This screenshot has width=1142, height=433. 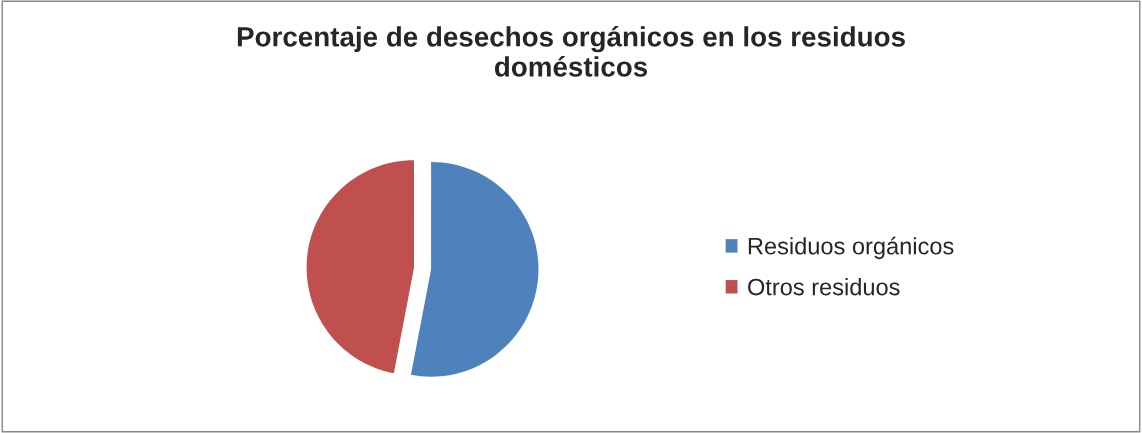 I want to click on legend-label: Otros residuos, so click(x=824, y=287).